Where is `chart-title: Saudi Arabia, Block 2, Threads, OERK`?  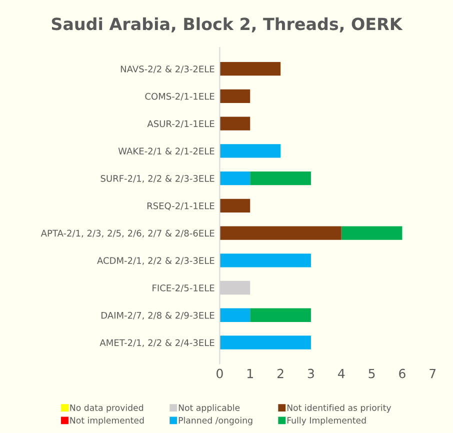
chart-title: Saudi Arabia, Block 2, Threads, OERK is located at coordinates (227, 24).